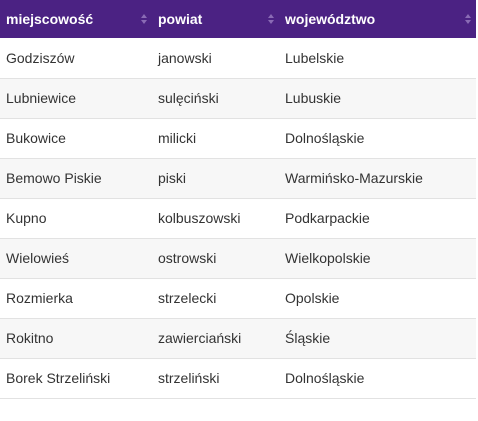 The height and width of the screenshot is (421, 478). Describe the element at coordinates (377, 338) in the screenshot. I see `cell-wojewodztwo: Śląskie` at that location.